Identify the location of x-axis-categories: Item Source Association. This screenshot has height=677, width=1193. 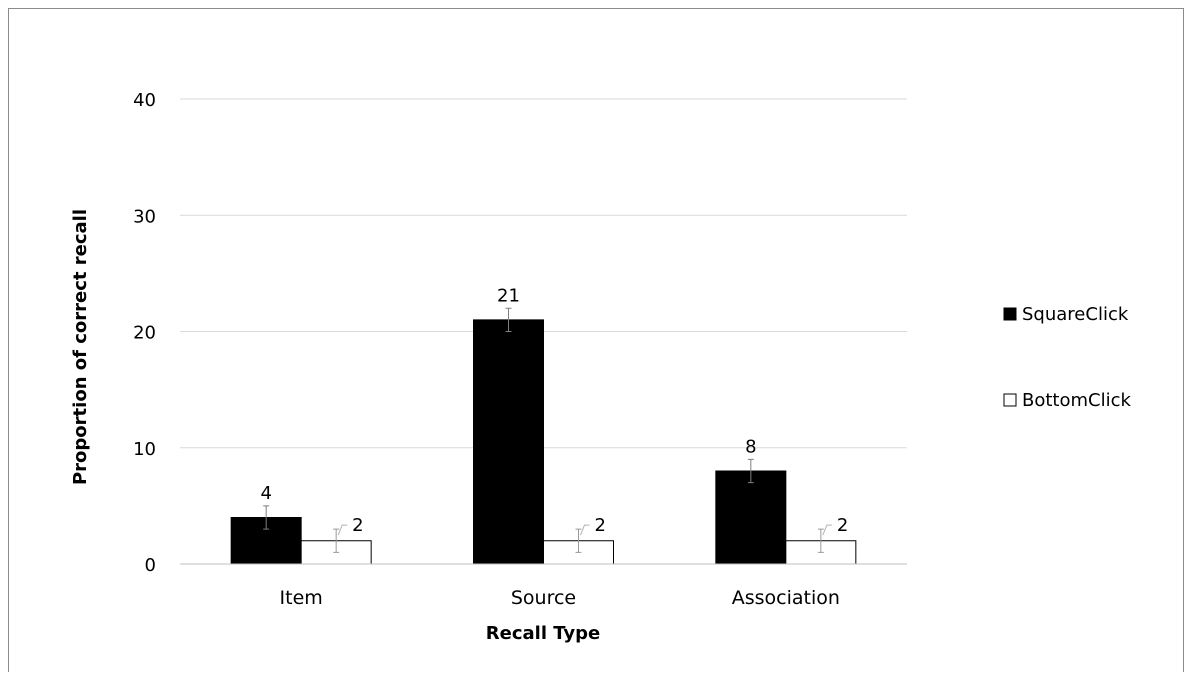
(560, 598).